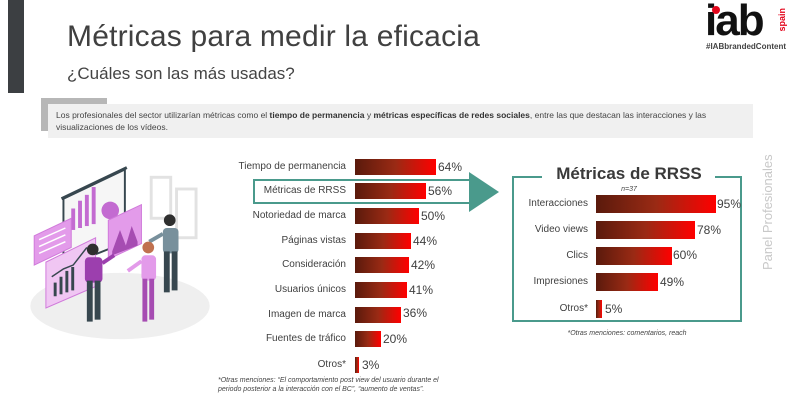  Describe the element at coordinates (369, 115) in the screenshot. I see `description-text: y` at that location.